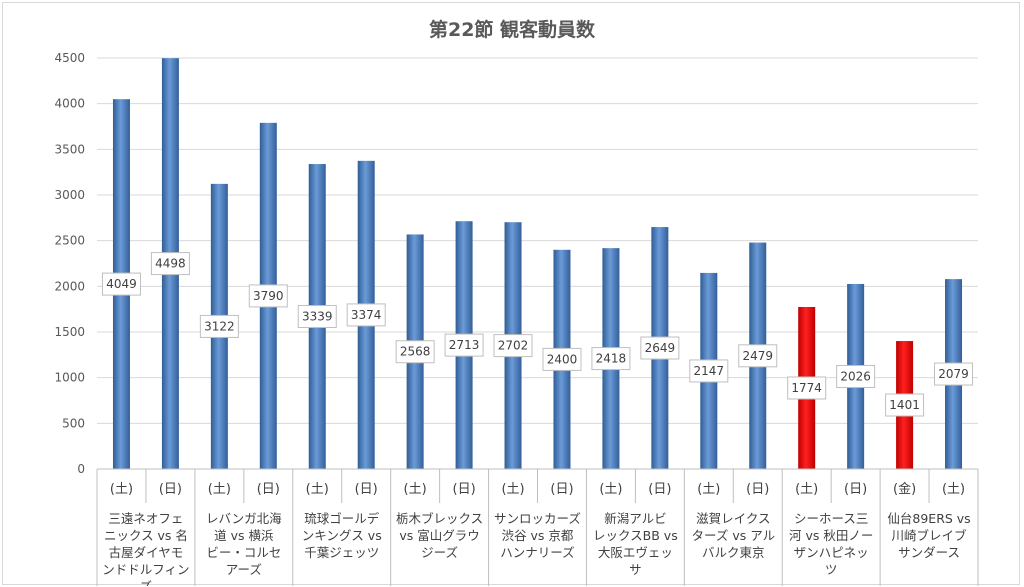 The image size is (1024, 587). I want to click on data-label: 2479, so click(757, 356).